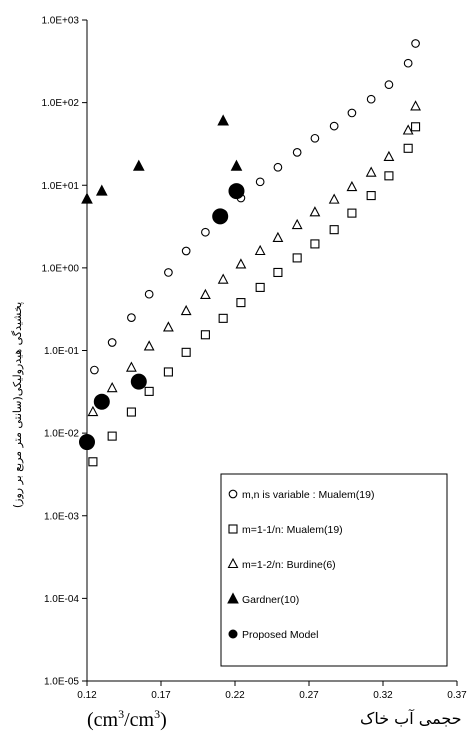  What do you see at coordinates (127, 719) in the screenshot?
I see `x-axis-unit: (cm3/cm3)` at bounding box center [127, 719].